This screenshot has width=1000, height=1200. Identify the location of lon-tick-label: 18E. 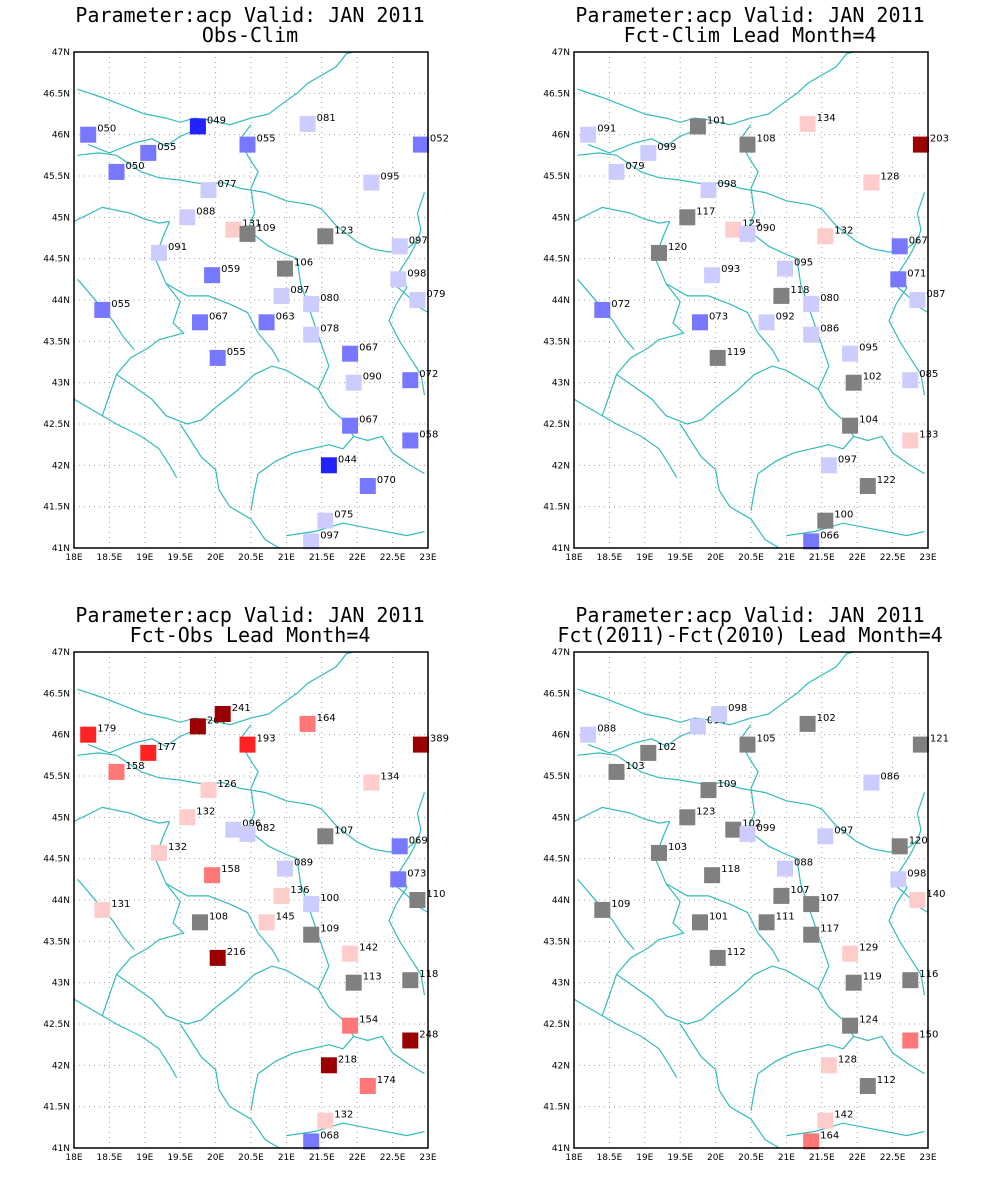
(73, 558).